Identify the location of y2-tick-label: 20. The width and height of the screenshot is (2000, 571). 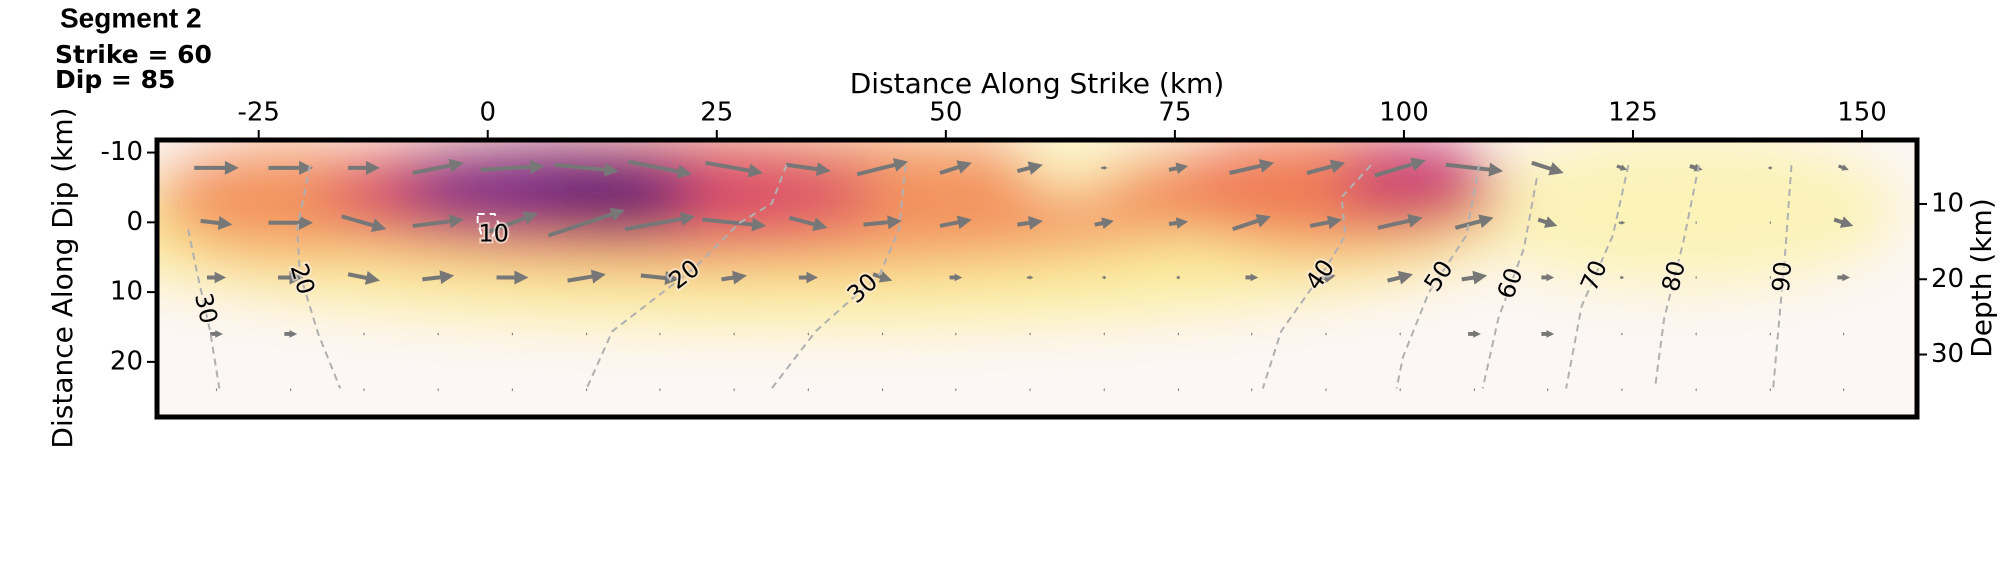
(1947, 279).